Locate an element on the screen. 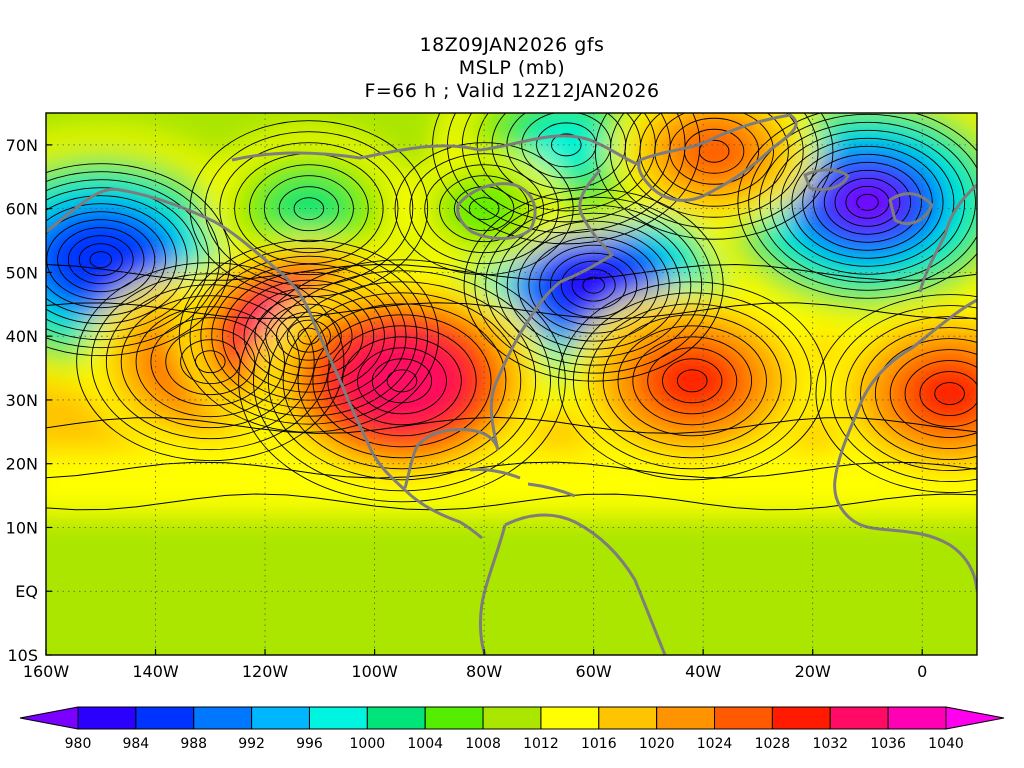  colorbar-label-12: 1028 is located at coordinates (773, 744).